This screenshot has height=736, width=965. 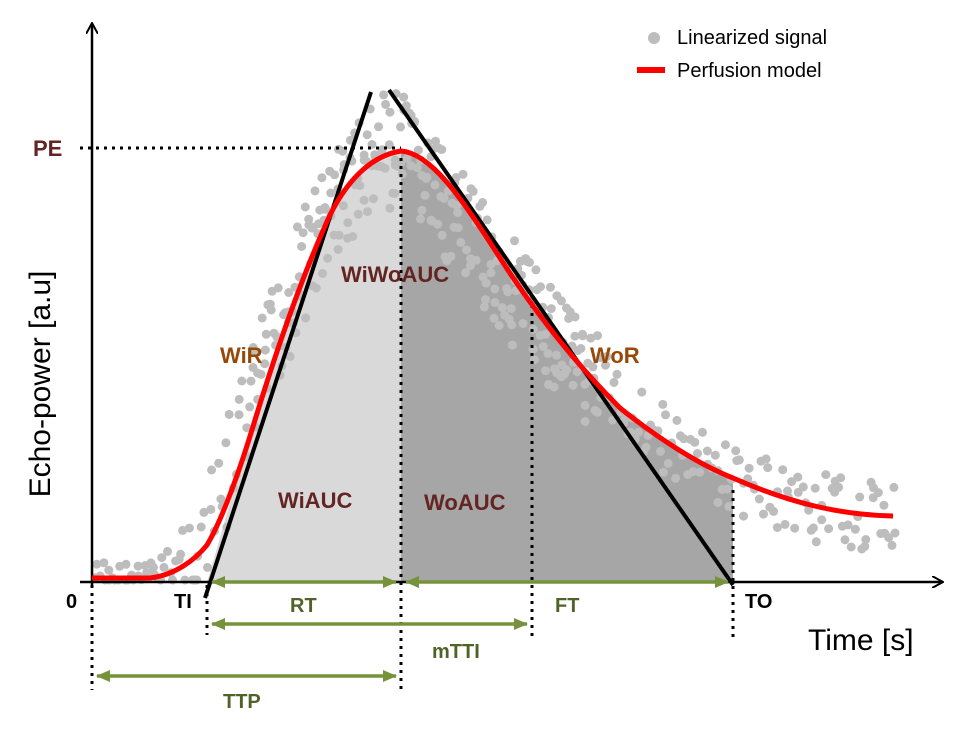 What do you see at coordinates (47, 148) in the screenshot?
I see `pe-label: PE` at bounding box center [47, 148].